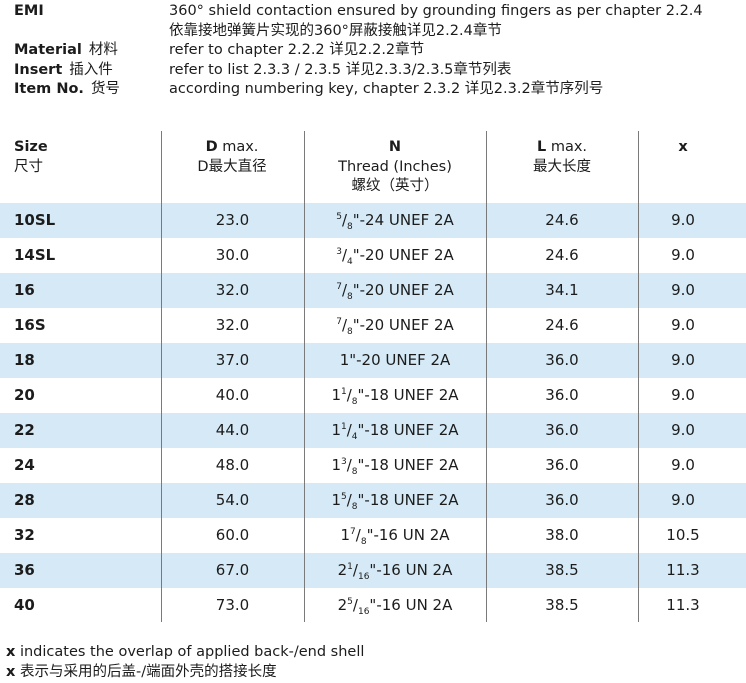 The width and height of the screenshot is (746, 683). I want to click on cell-d: 37.0, so click(232, 360).